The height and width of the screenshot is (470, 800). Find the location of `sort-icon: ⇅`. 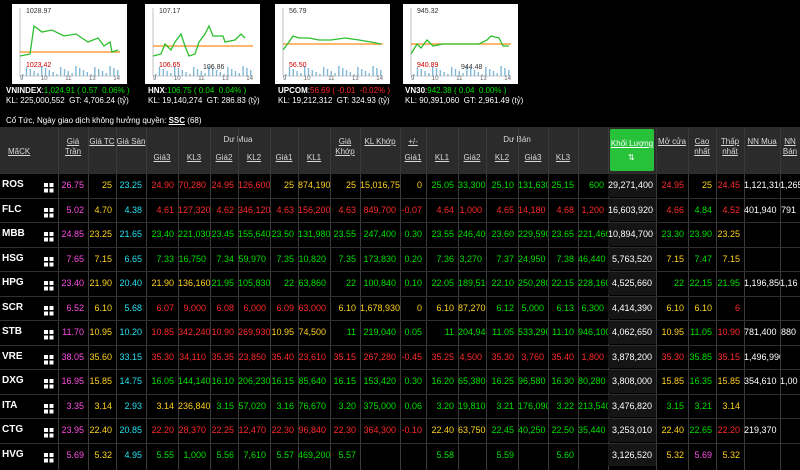

sort-icon: ⇅ is located at coordinates (631, 157).